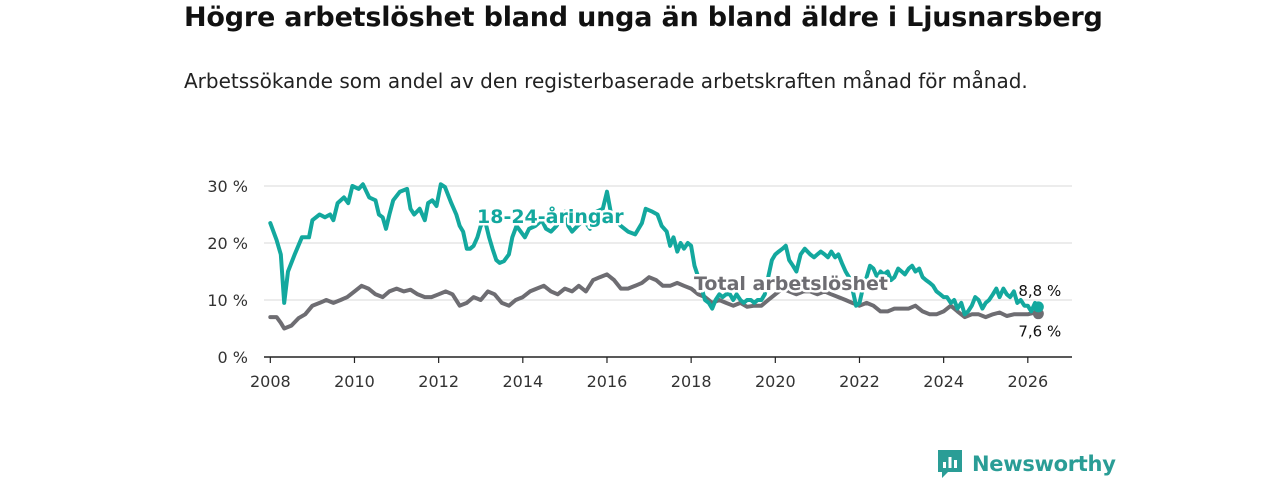  Describe the element at coordinates (775, 381) in the screenshot. I see `x-tick-label: 2020` at that location.